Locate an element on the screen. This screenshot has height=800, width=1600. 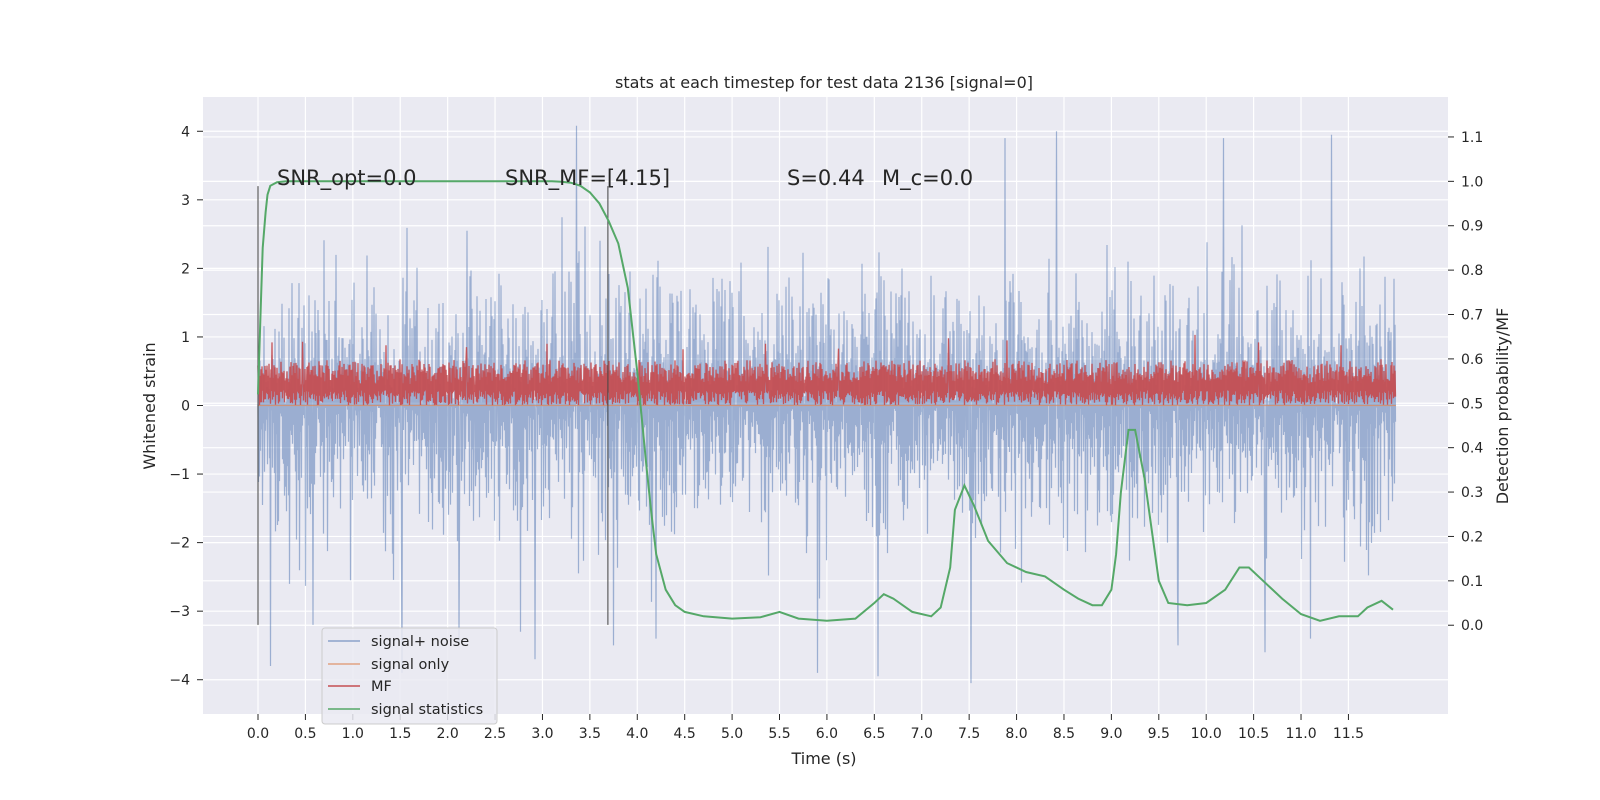
series-mf is located at coordinates (827, 370).